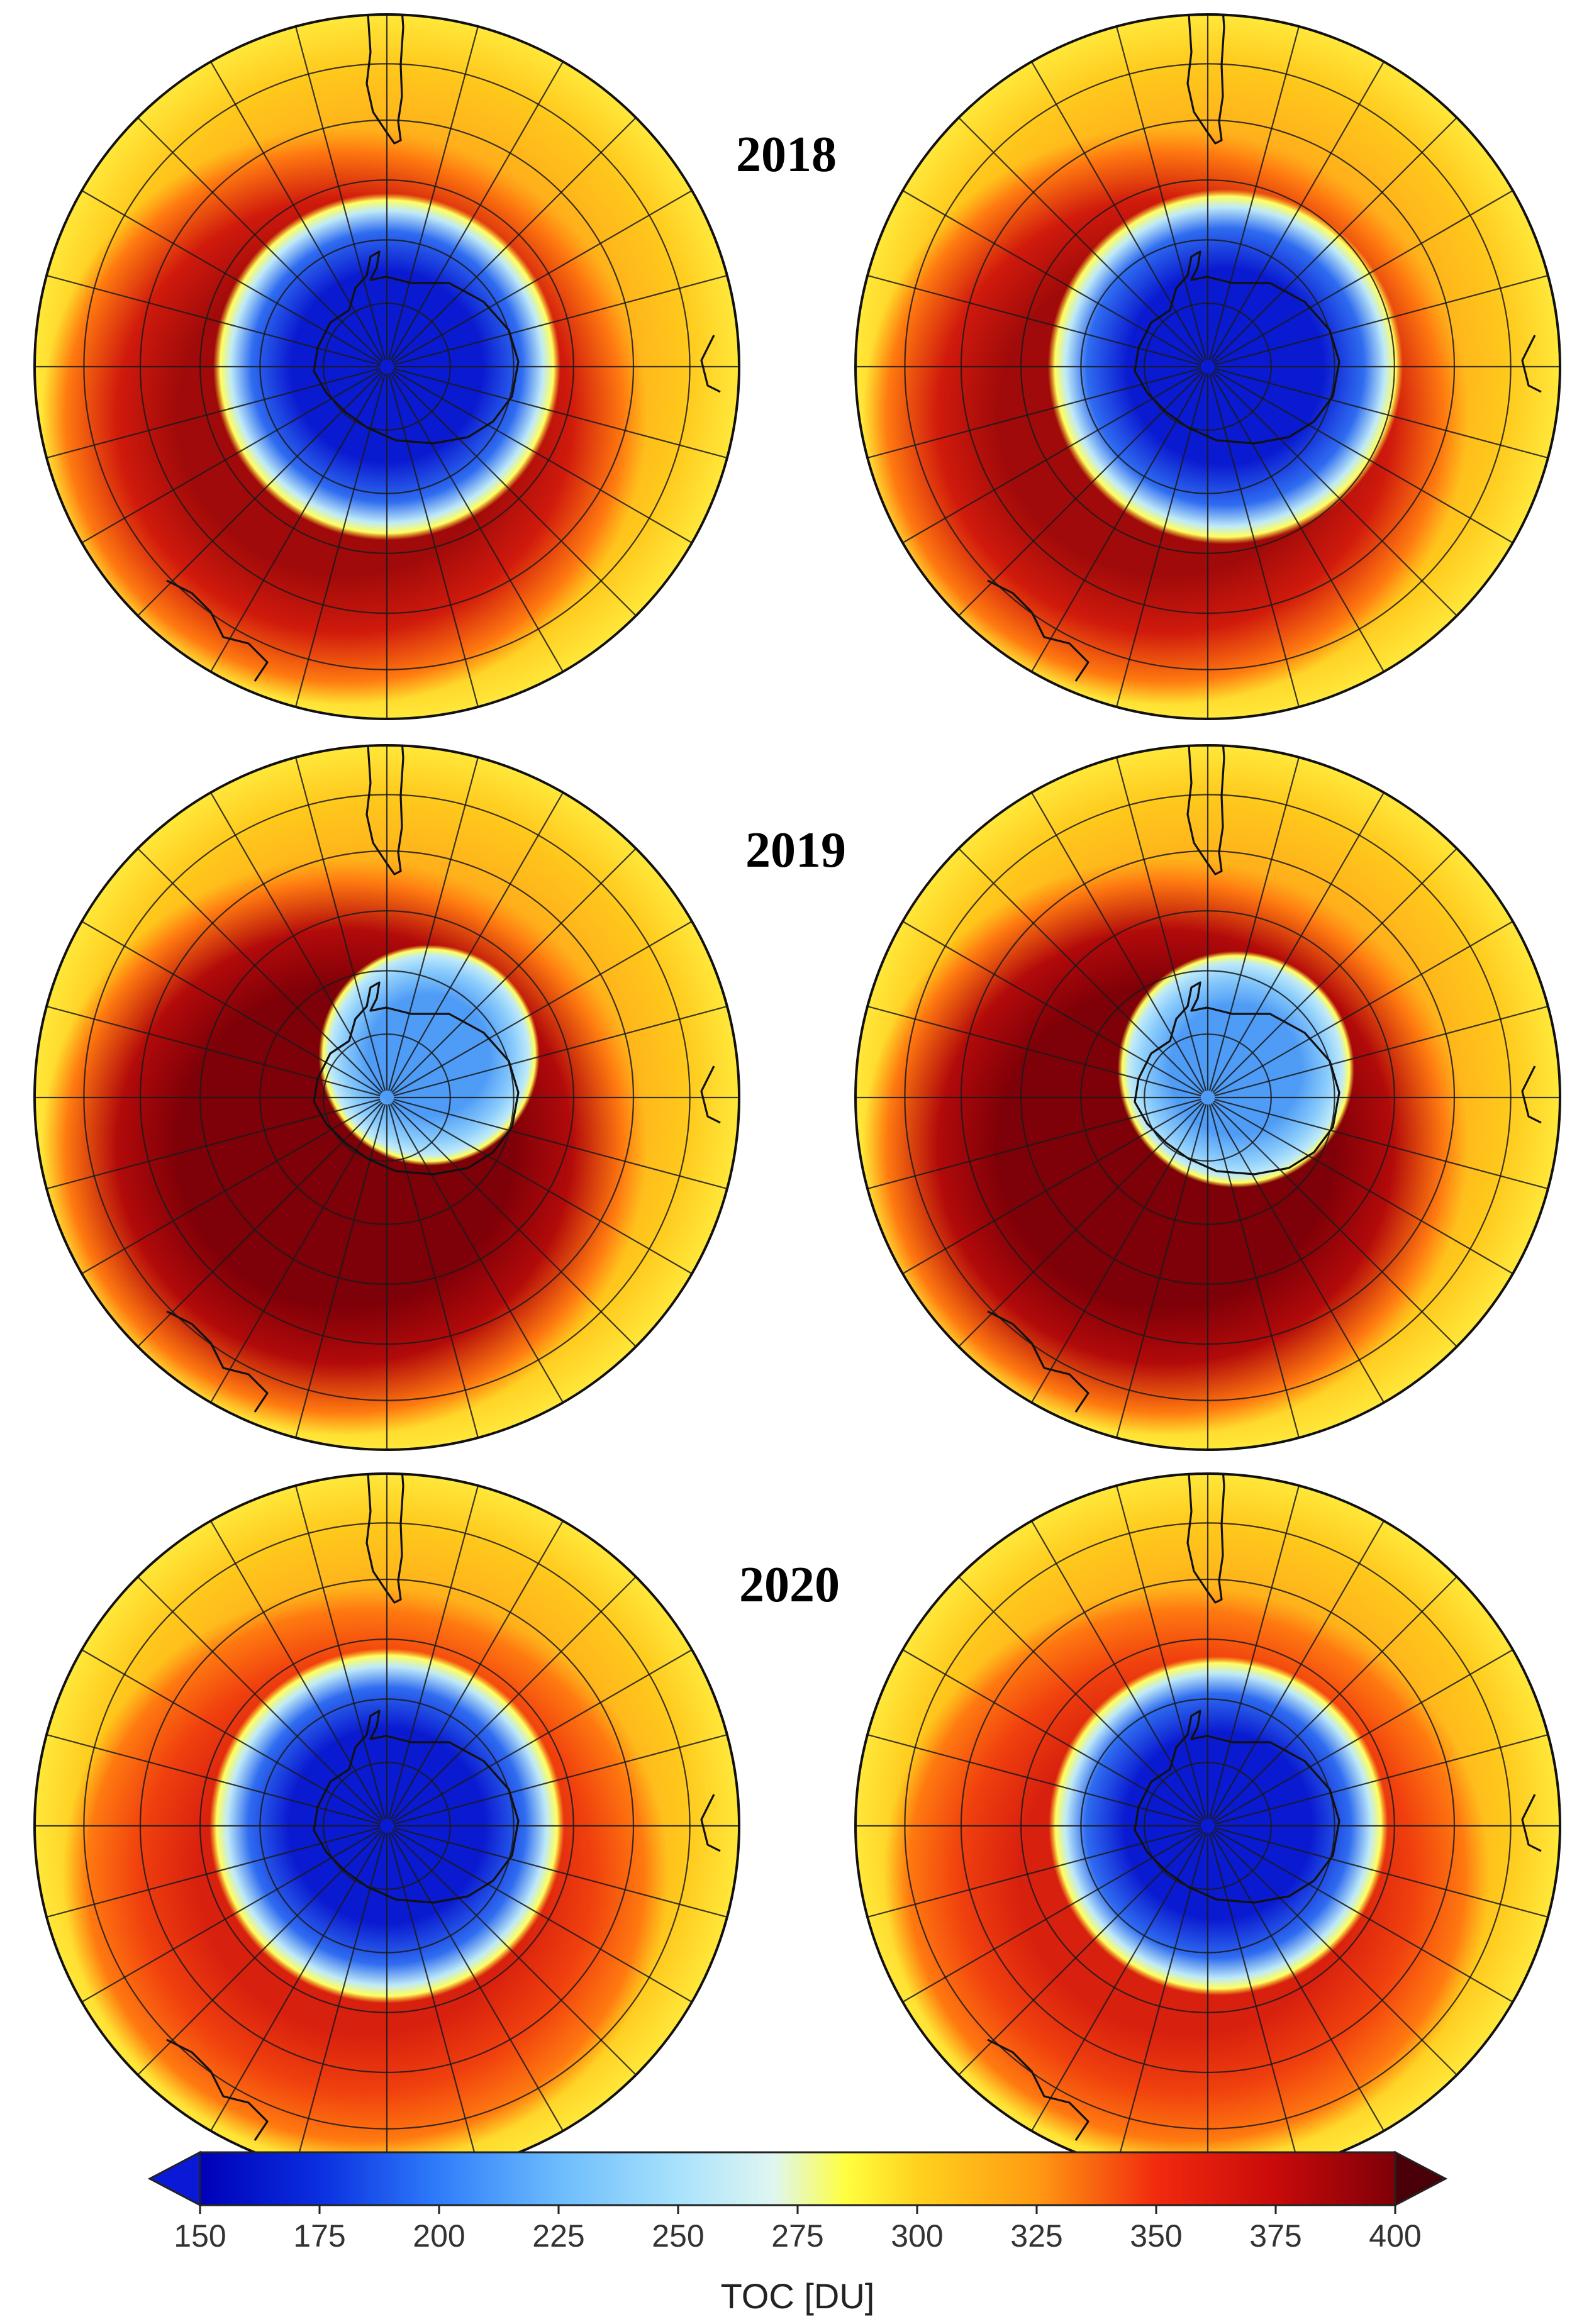  What do you see at coordinates (1275, 2236) in the screenshot?
I see `colorbar-tick-label: 375` at bounding box center [1275, 2236].